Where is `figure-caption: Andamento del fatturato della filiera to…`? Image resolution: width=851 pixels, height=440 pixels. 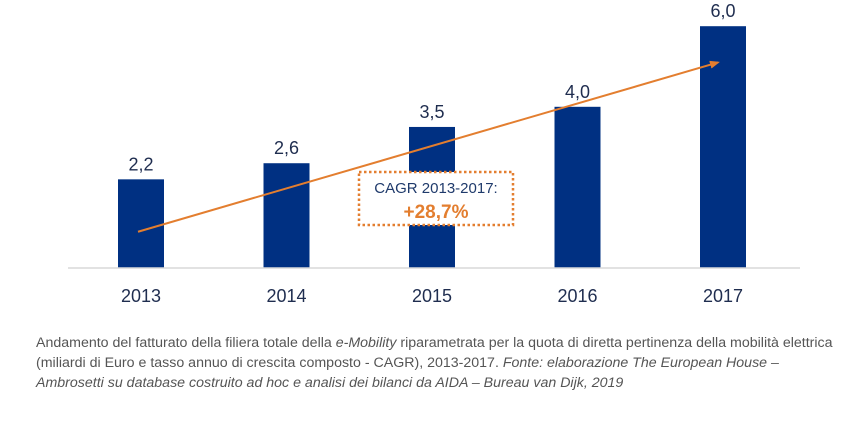
figure-caption: Andamento del fatturato della filiera to… is located at coordinates (436, 363).